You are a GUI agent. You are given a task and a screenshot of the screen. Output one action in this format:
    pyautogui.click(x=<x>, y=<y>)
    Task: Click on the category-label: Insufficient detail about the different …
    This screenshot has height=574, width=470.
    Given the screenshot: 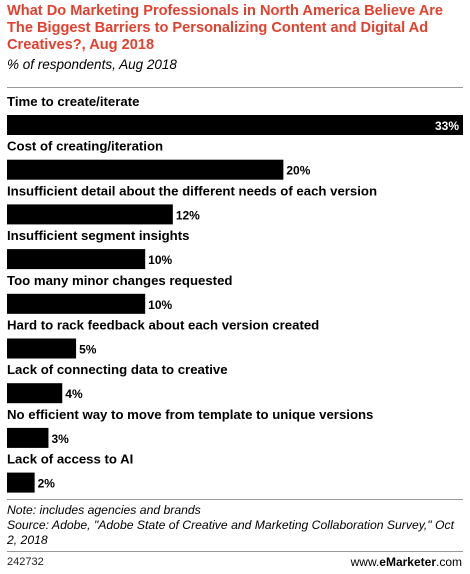 What is the action you would take?
    pyautogui.click(x=192, y=190)
    